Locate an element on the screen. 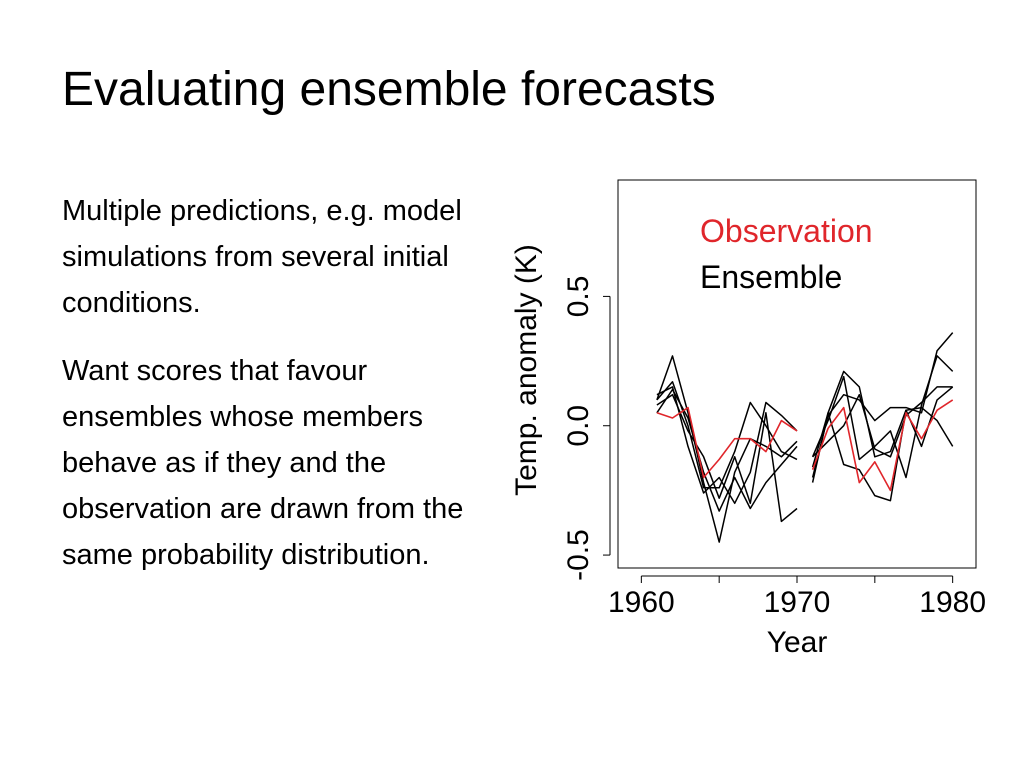 This screenshot has height=768, width=1024. y-axis-label: Temp. anomaly (K) is located at coordinates (526, 370).